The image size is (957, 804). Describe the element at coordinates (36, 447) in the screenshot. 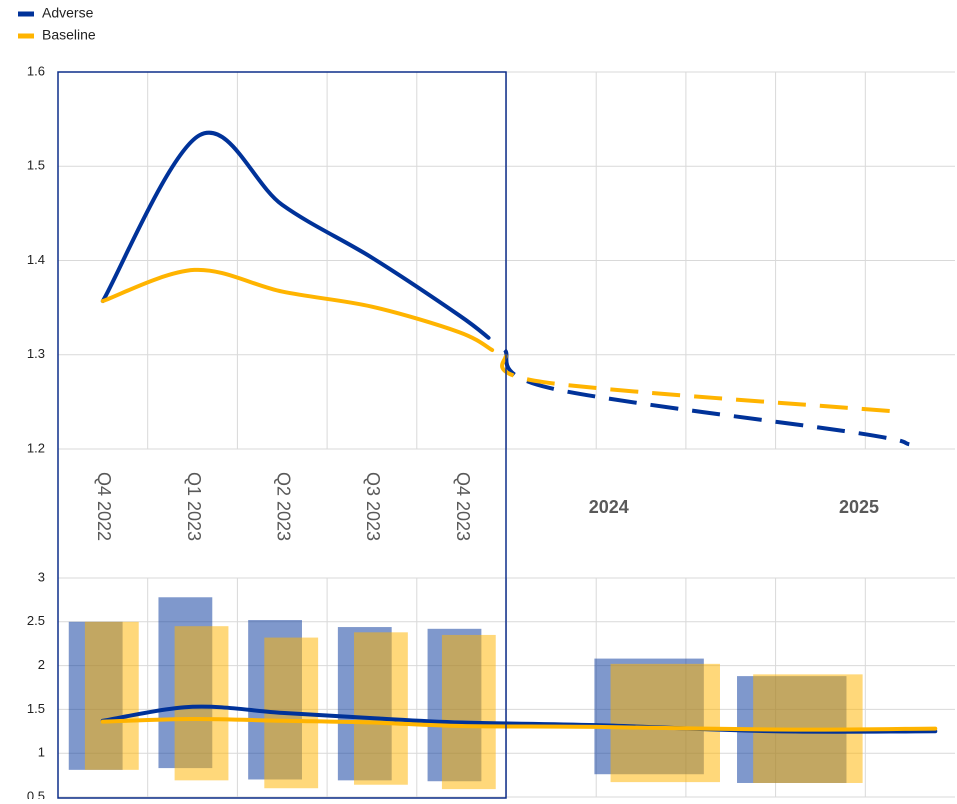

I see `y-tick-label: 1.2` at that location.